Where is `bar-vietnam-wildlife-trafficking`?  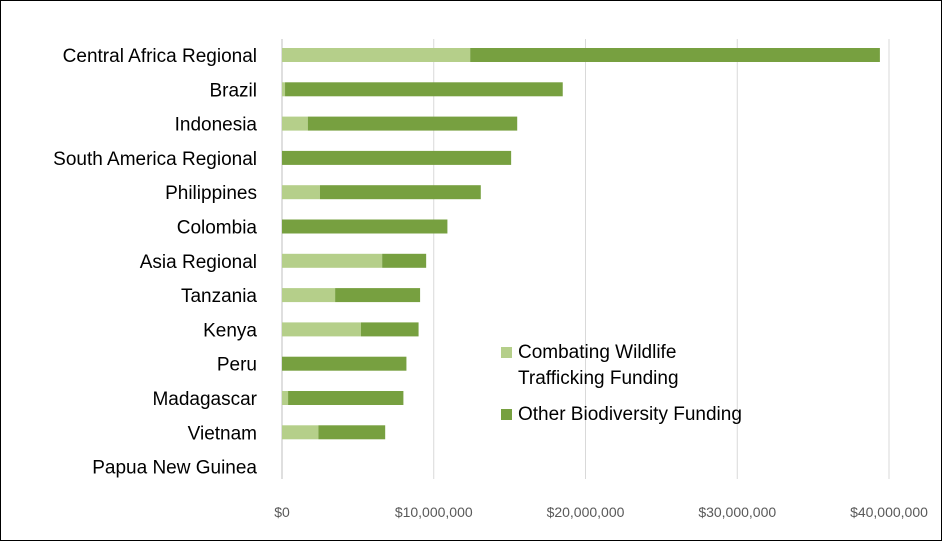
bar-vietnam-wildlife-trafficking is located at coordinates (300, 432).